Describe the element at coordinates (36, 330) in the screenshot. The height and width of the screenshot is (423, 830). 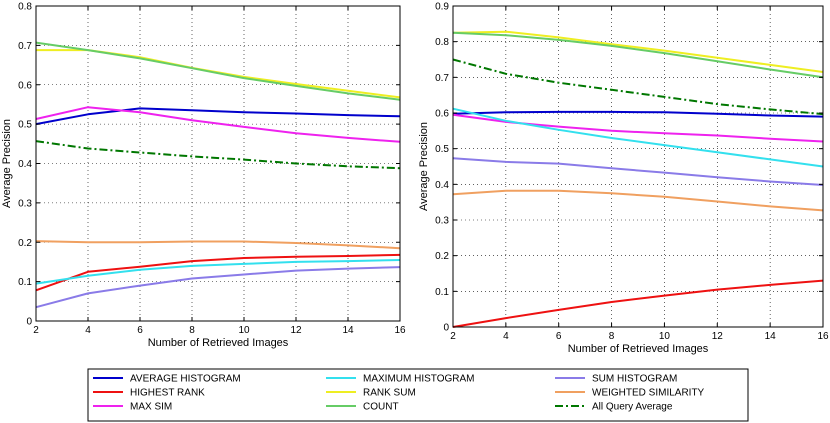
I see `chart-1-xtick-label-2: 2` at that location.